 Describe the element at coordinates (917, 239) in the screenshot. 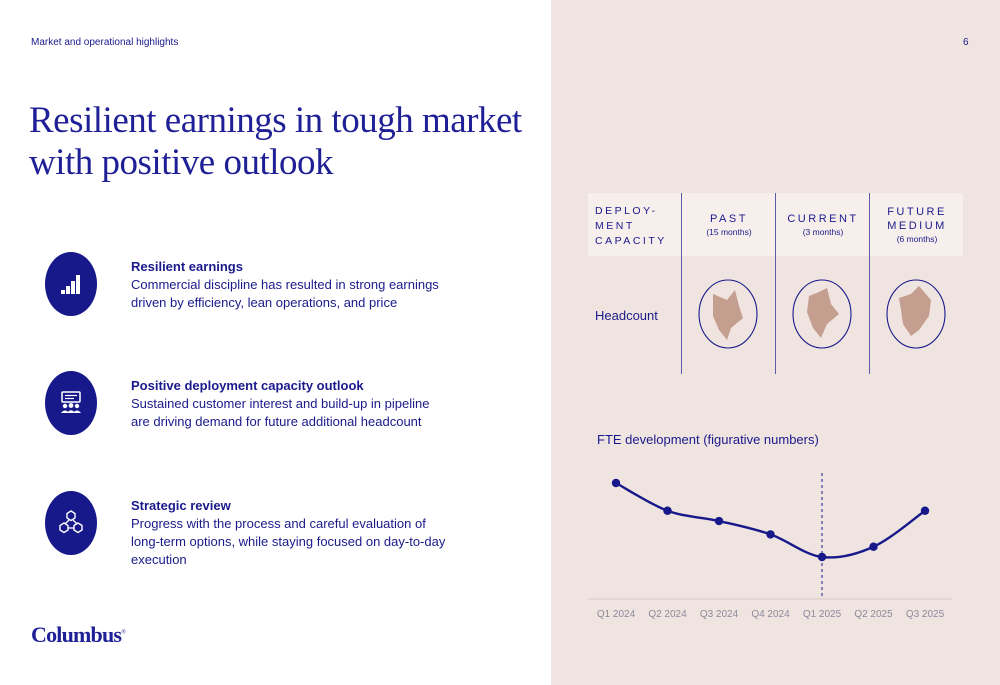

I see `column-subtitle: (6 months)` at that location.